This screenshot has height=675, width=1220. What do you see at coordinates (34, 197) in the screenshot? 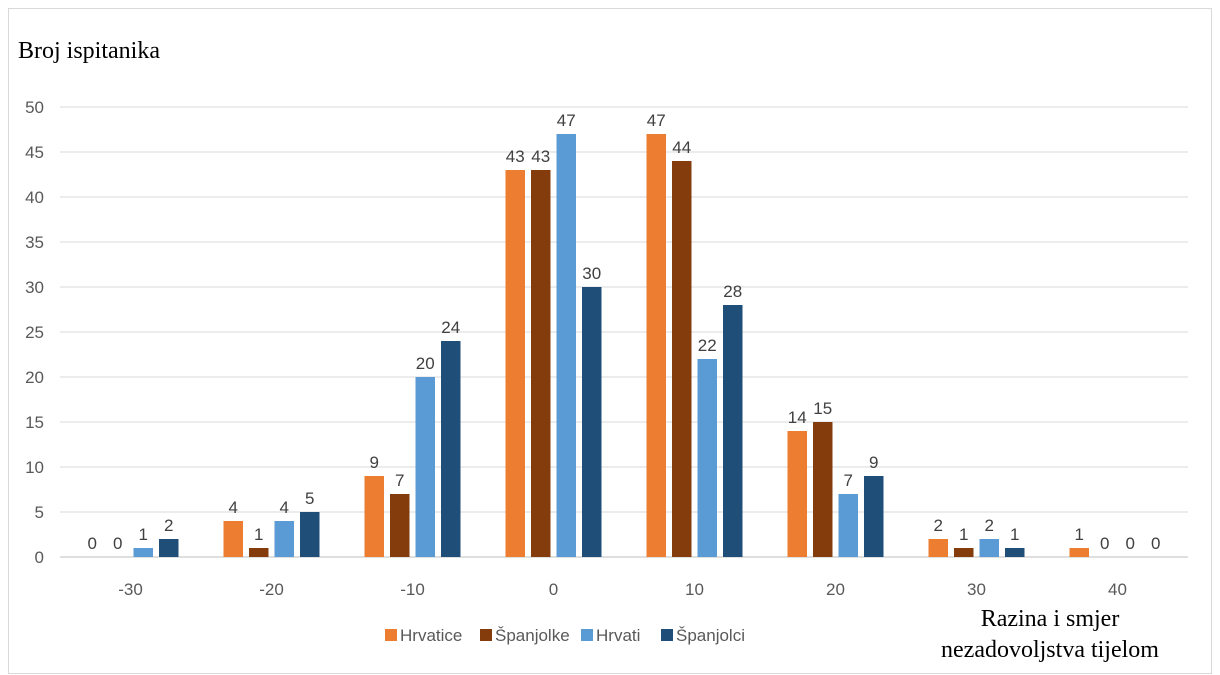
I see `y-tick-label: 40` at bounding box center [34, 197].